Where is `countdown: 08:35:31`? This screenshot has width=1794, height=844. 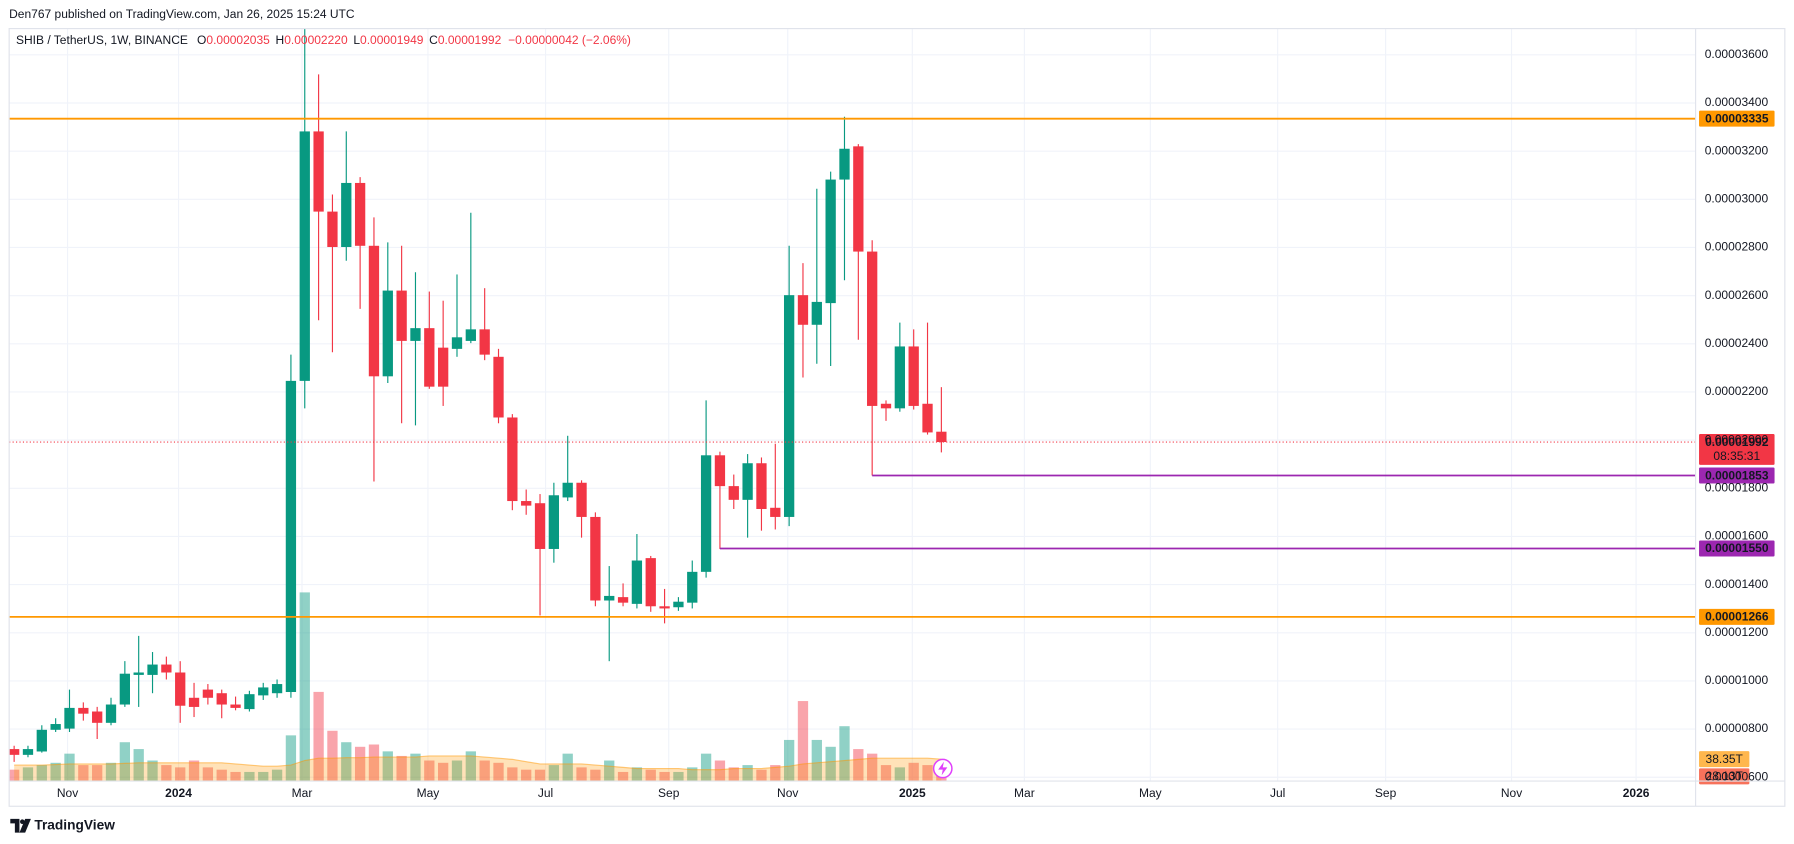 countdown: 08:35:31 is located at coordinates (1736, 456).